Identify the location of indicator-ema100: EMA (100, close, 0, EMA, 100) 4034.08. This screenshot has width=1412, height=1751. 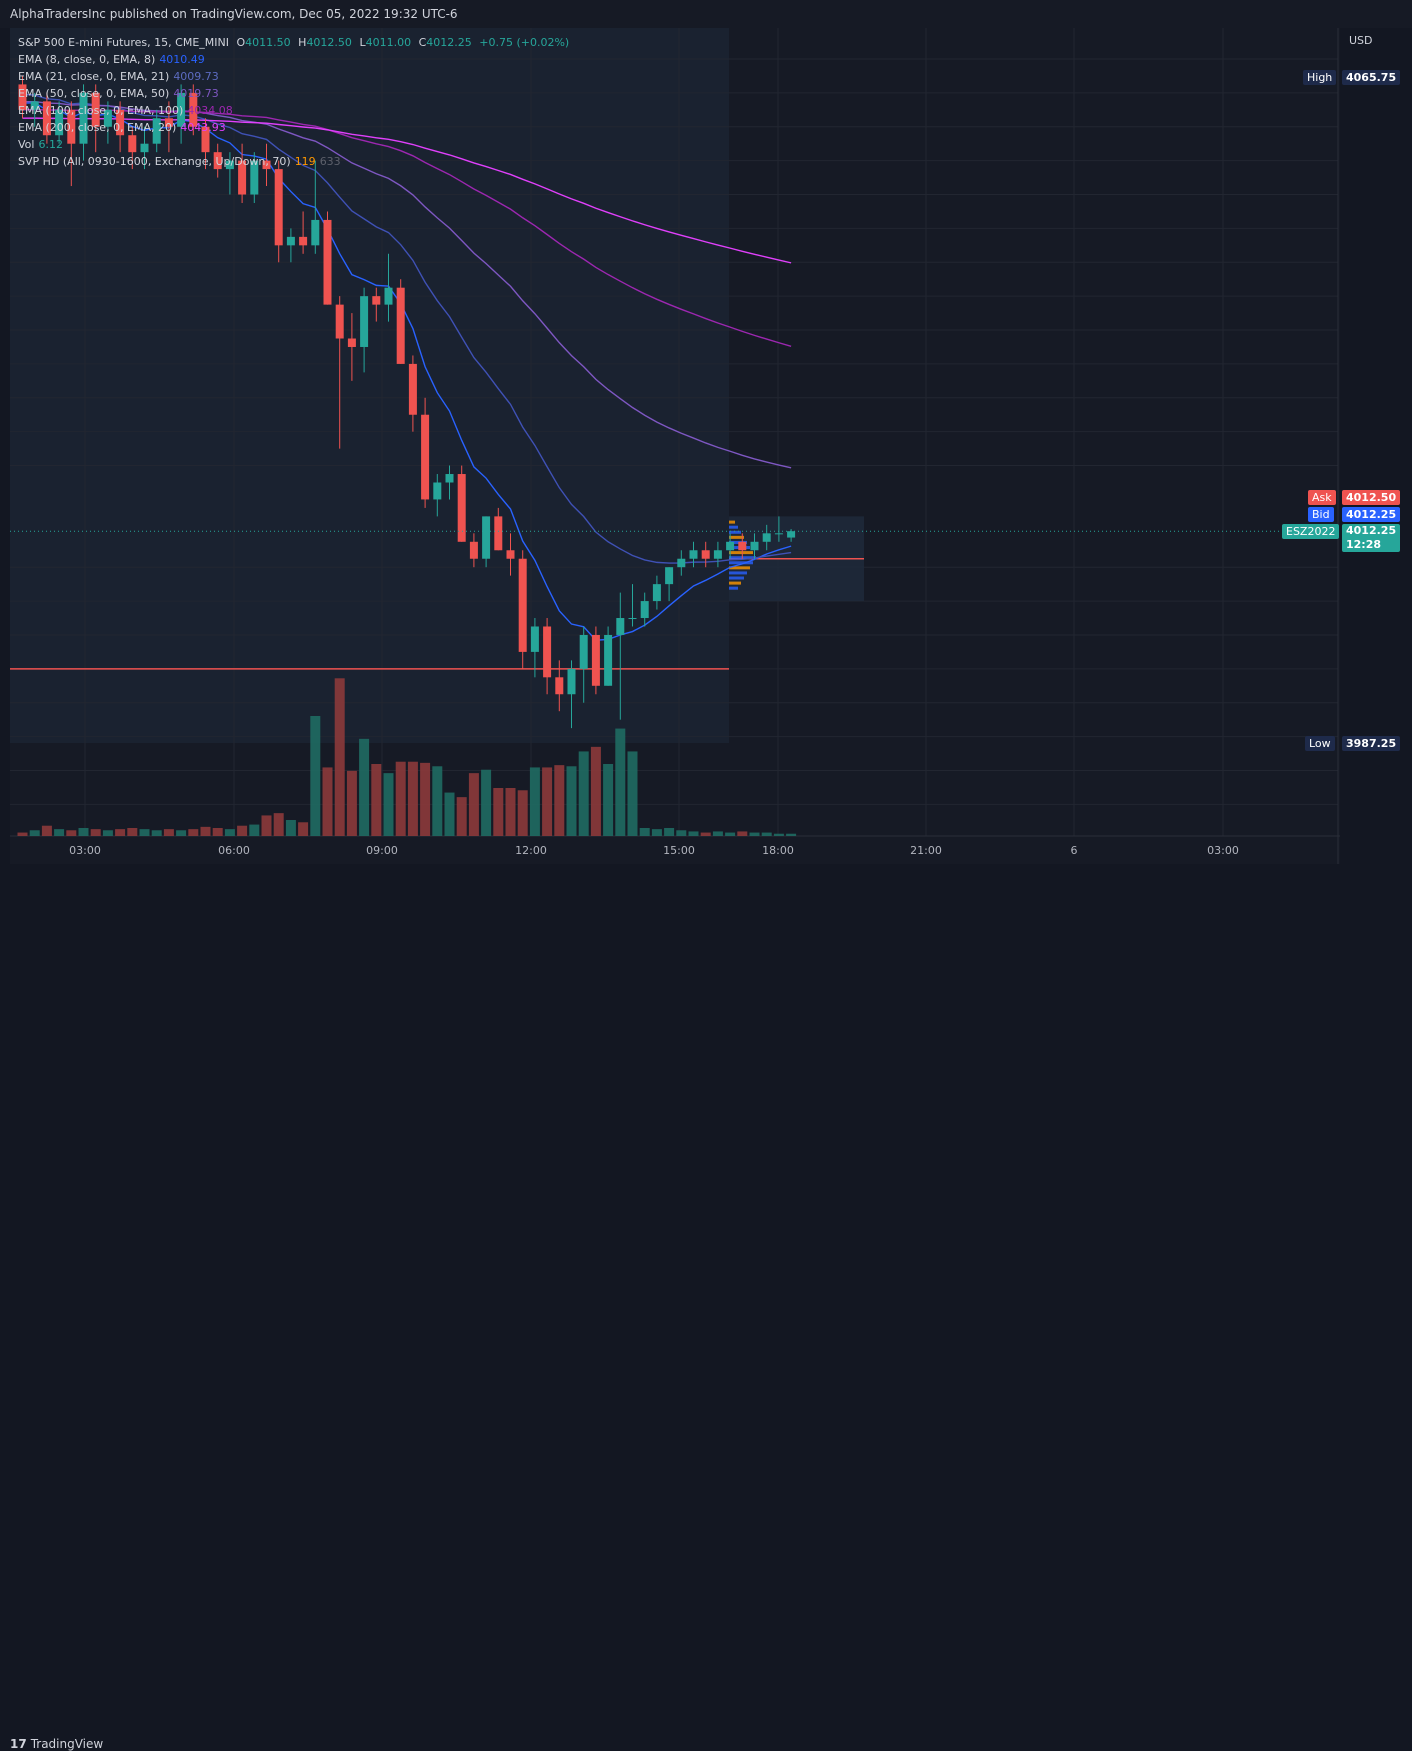
(125, 110).